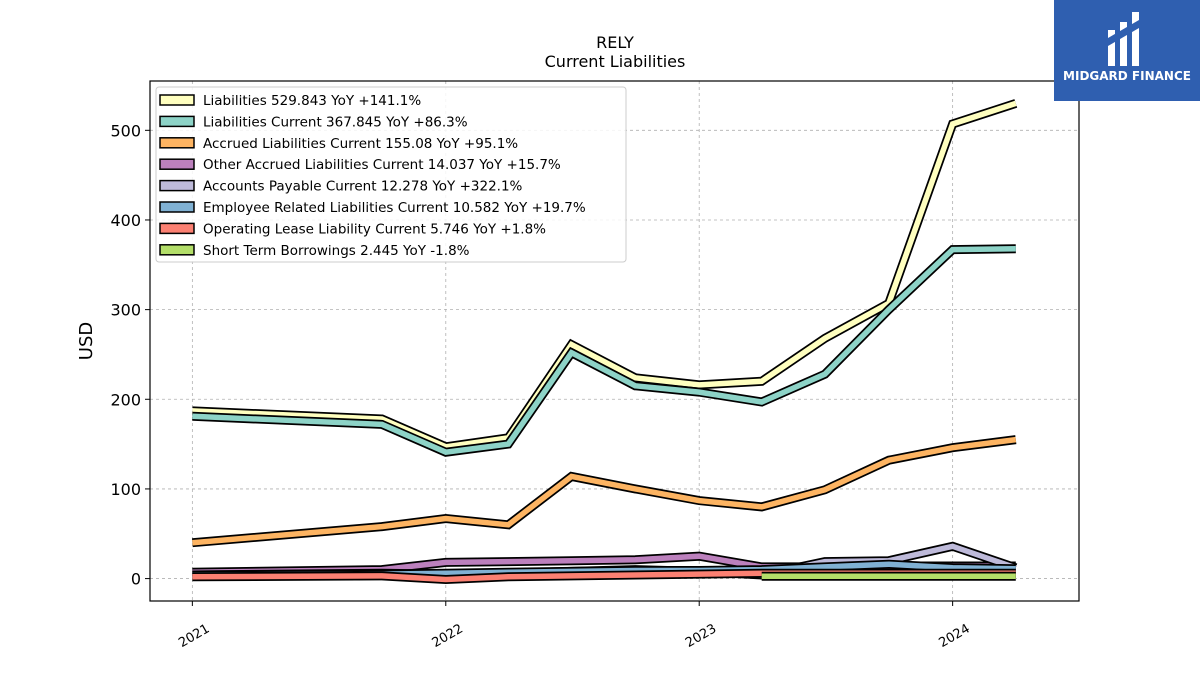  Describe the element at coordinates (125, 399) in the screenshot. I see `y-tick-label: 200` at that location.